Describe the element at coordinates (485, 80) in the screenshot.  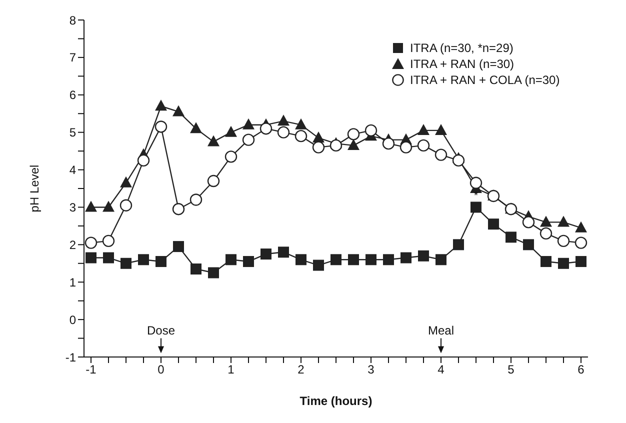
I see `legend-label: ITRA + RAN + COLA (n=30)` at that location.